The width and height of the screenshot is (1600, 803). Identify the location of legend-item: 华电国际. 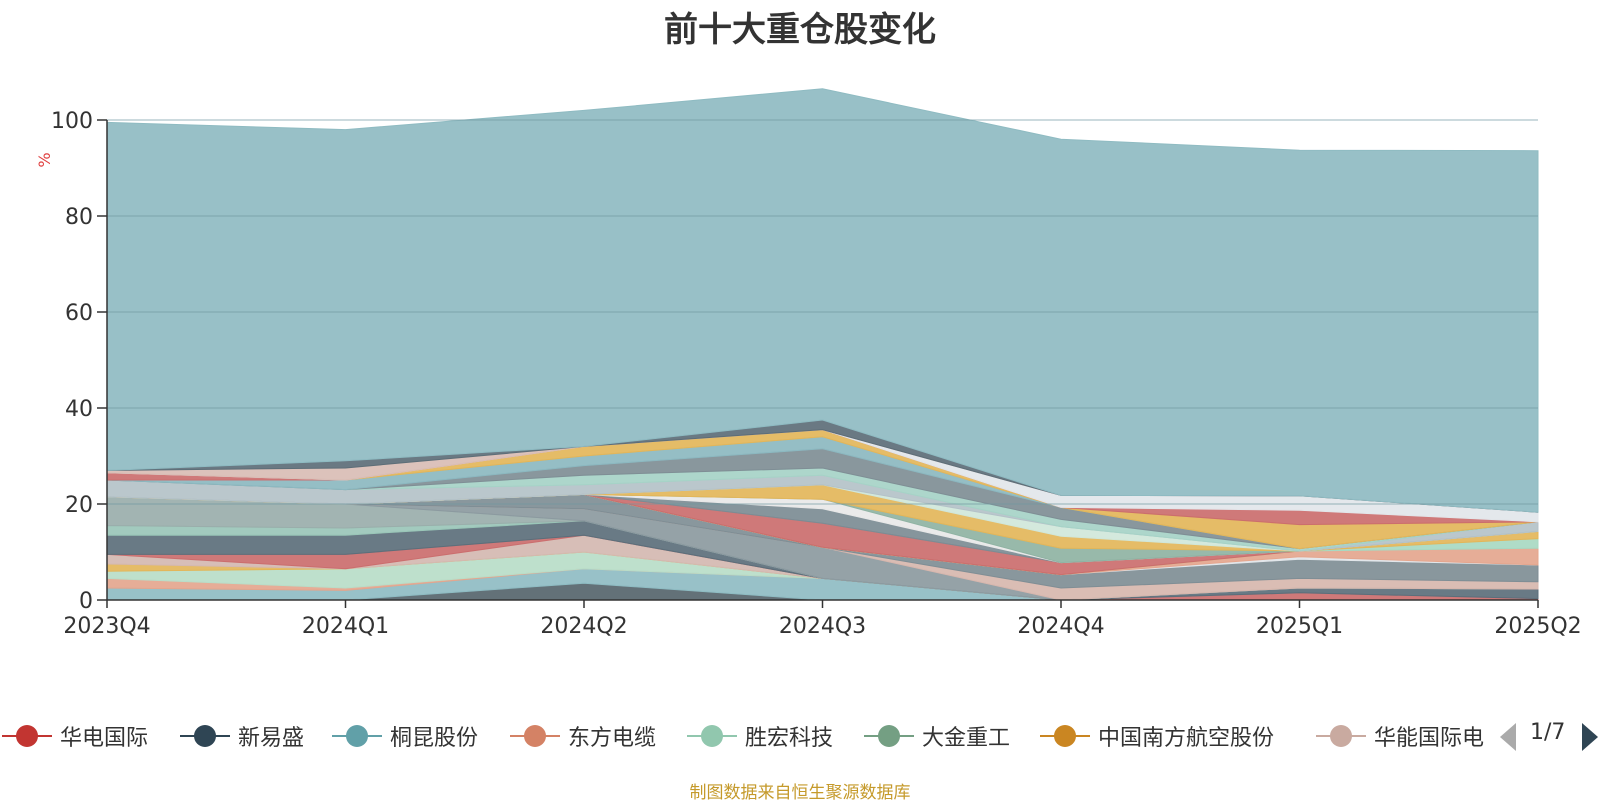
(74, 736).